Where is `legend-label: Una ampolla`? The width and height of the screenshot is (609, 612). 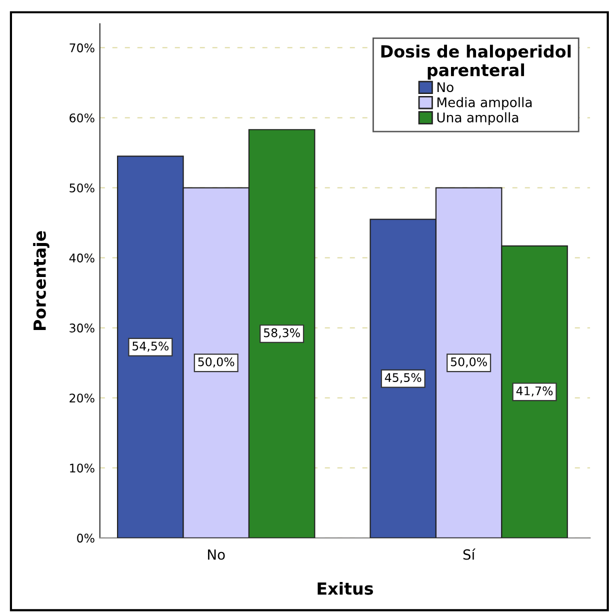
legend-label: Una ampolla is located at coordinates (477, 119).